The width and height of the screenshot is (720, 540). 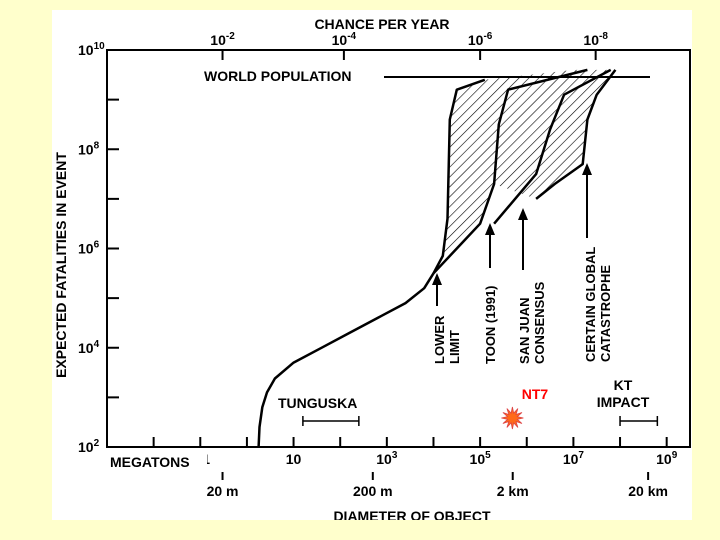 I want to click on curve-toon-1991, so click(x=510, y=171).